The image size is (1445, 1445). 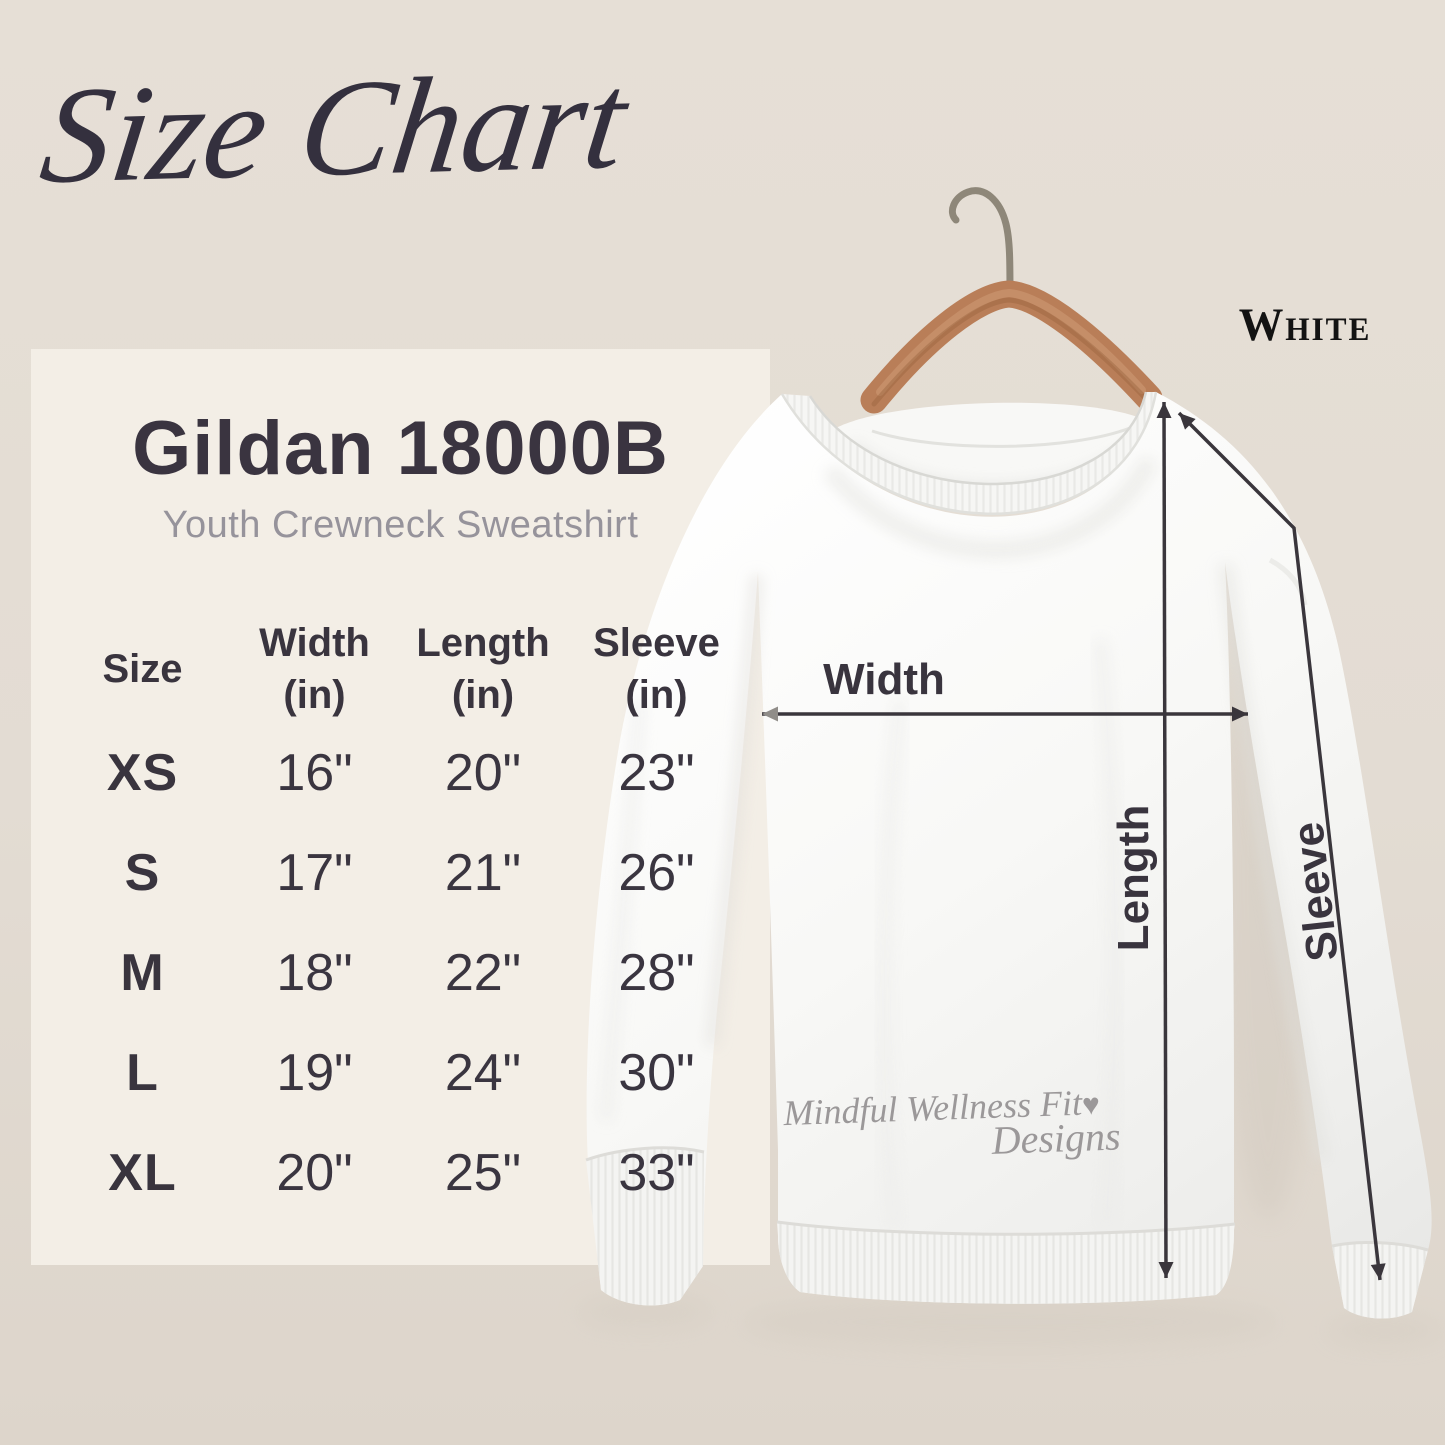 I want to click on garment-color-label: White, so click(x=1305, y=325).